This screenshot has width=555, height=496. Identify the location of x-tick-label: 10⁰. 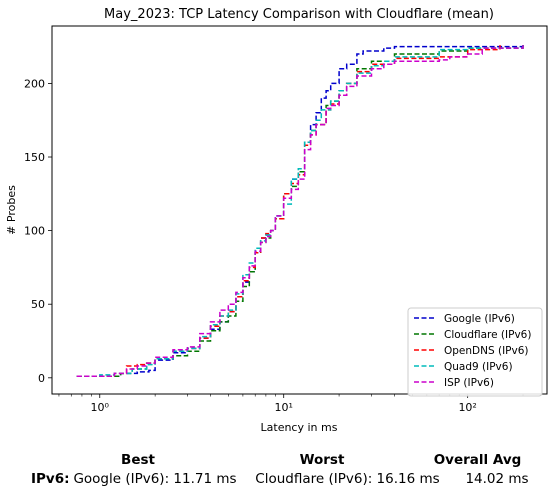
(100, 407).